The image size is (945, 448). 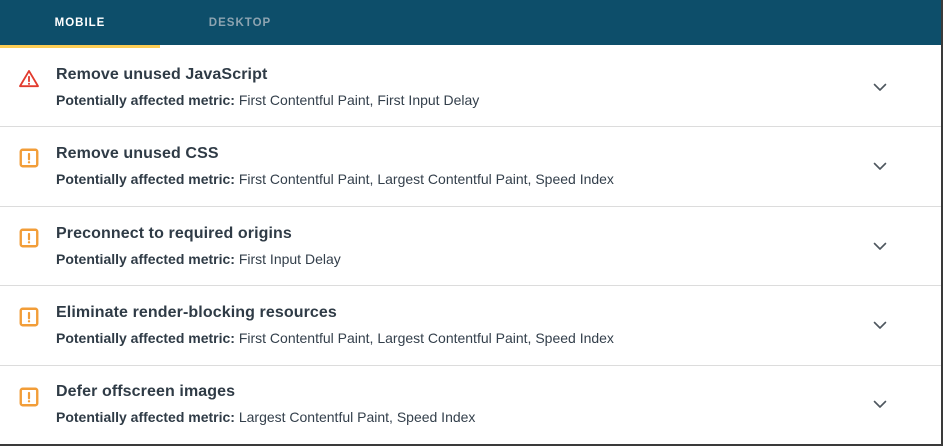 What do you see at coordinates (146, 392) in the screenshot?
I see `audit-title: Defer offscreen images` at bounding box center [146, 392].